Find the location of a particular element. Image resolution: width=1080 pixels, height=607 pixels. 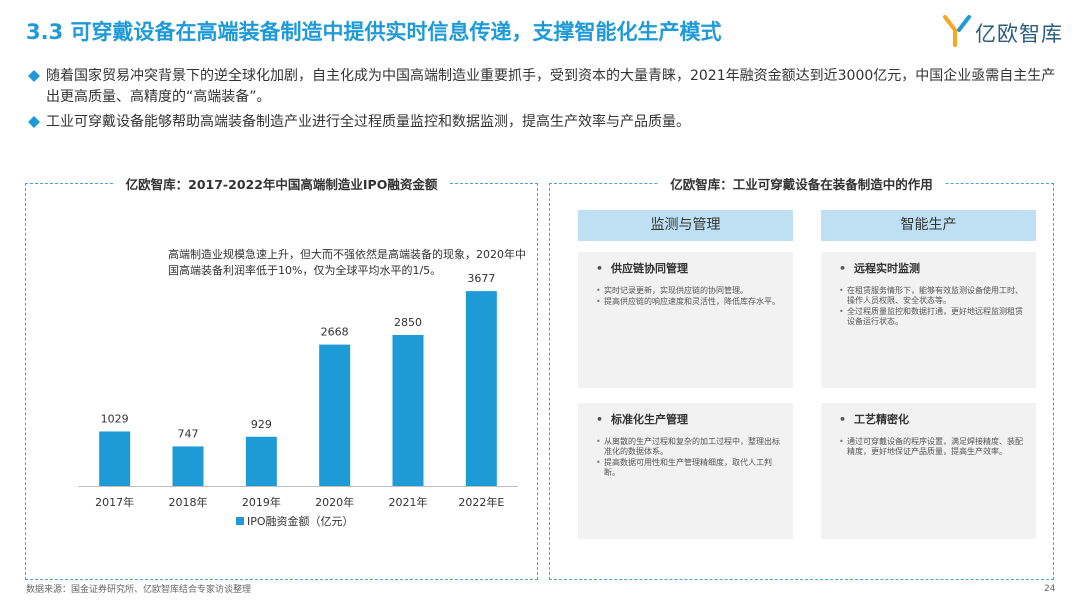

role-panel-title: 亿欧智库：工业可穿戴设备在装备制造中的作用 is located at coordinates (801, 183).